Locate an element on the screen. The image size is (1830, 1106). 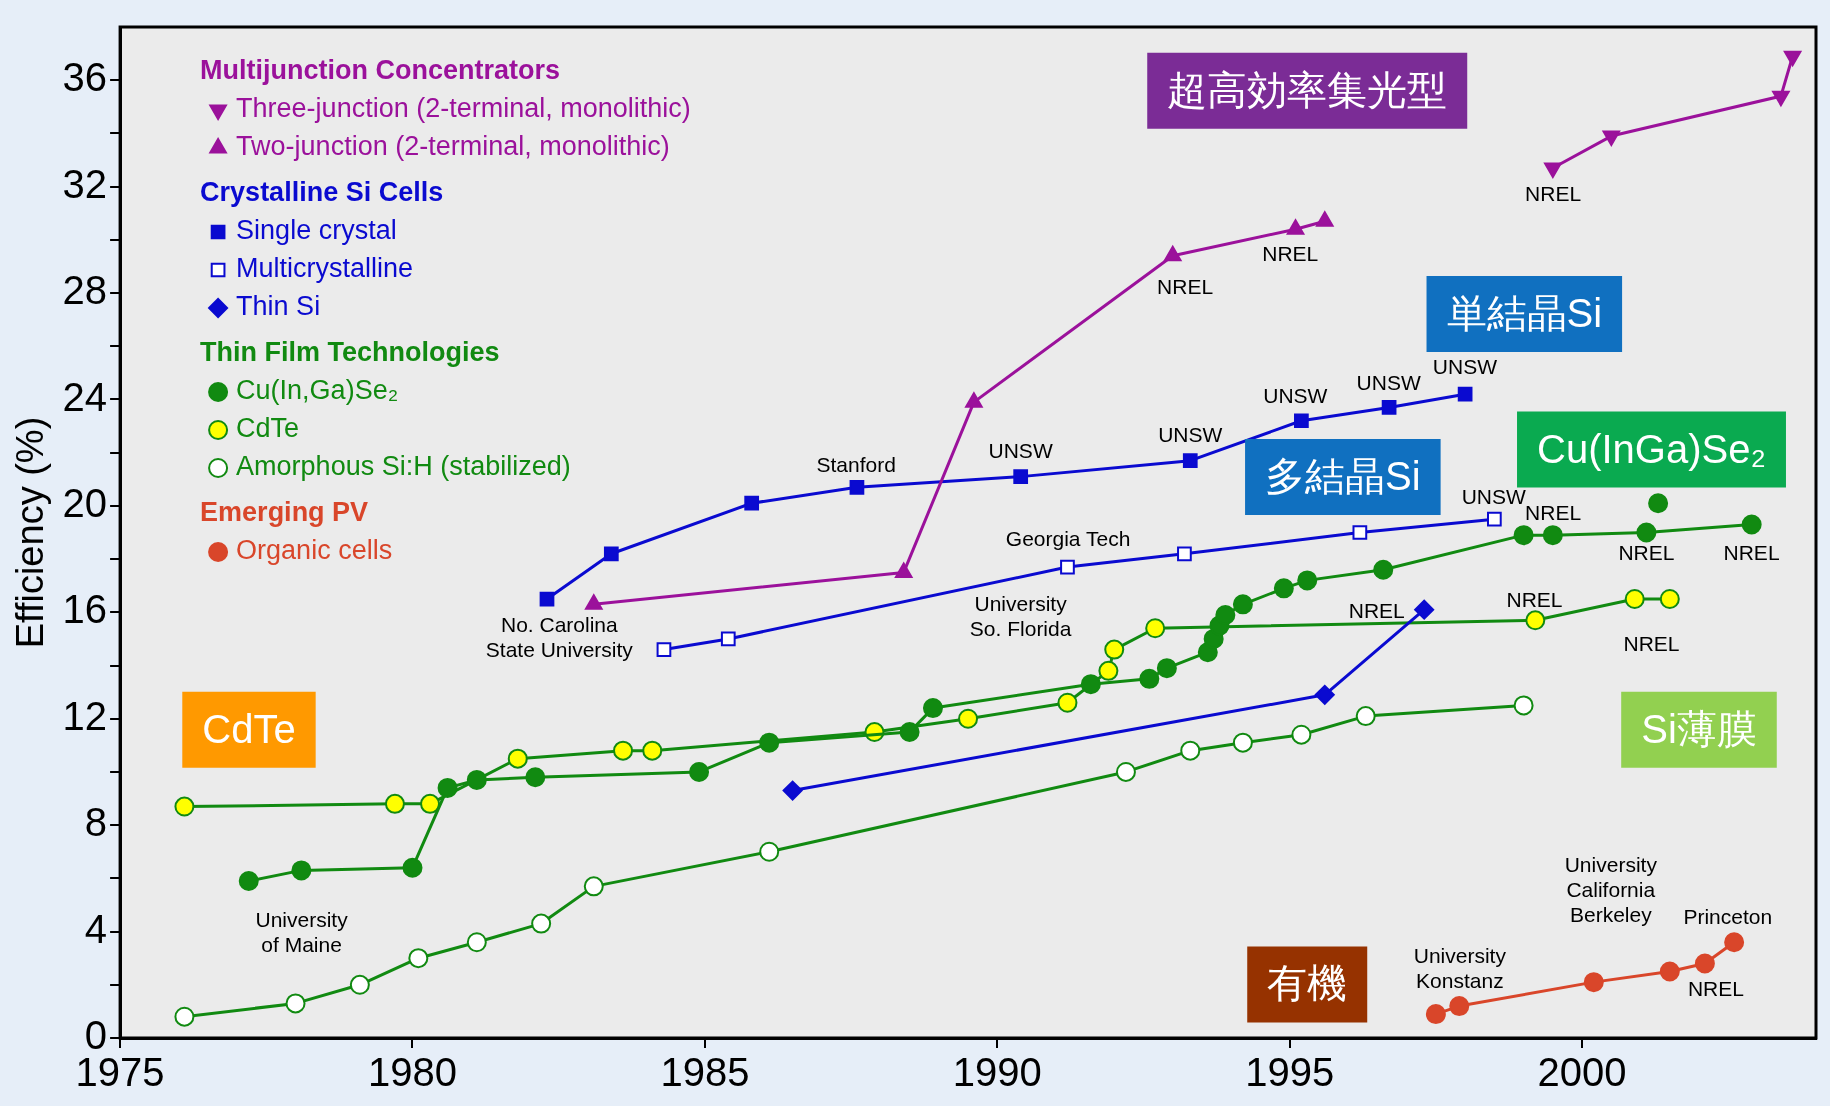
annotation: Emerging PV is located at coordinates (284, 512).